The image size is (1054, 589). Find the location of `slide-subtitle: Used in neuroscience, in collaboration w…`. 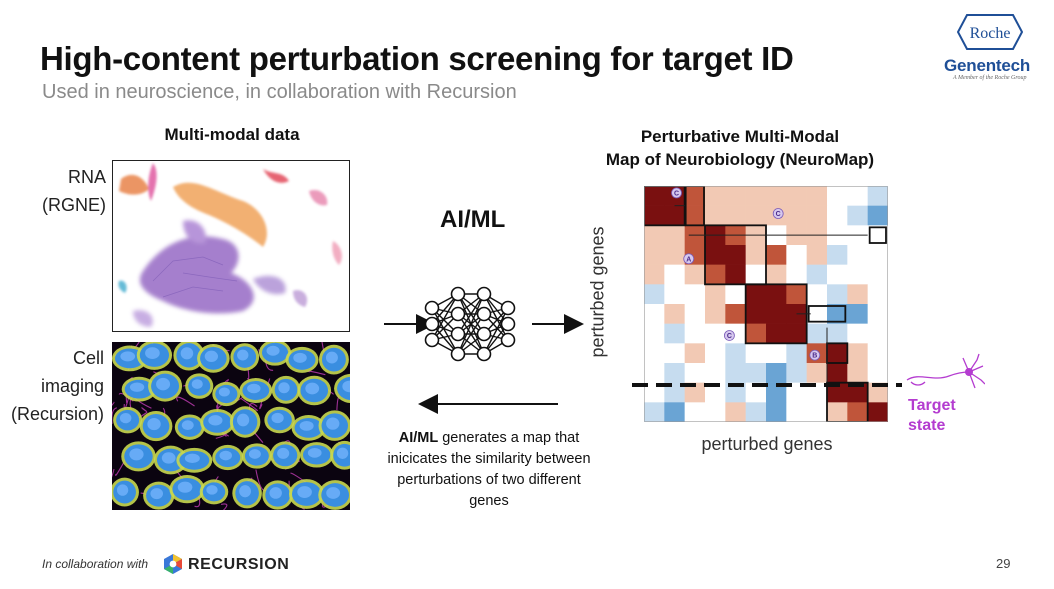

slide-subtitle: Used in neuroscience, in collaboration w… is located at coordinates (279, 92).